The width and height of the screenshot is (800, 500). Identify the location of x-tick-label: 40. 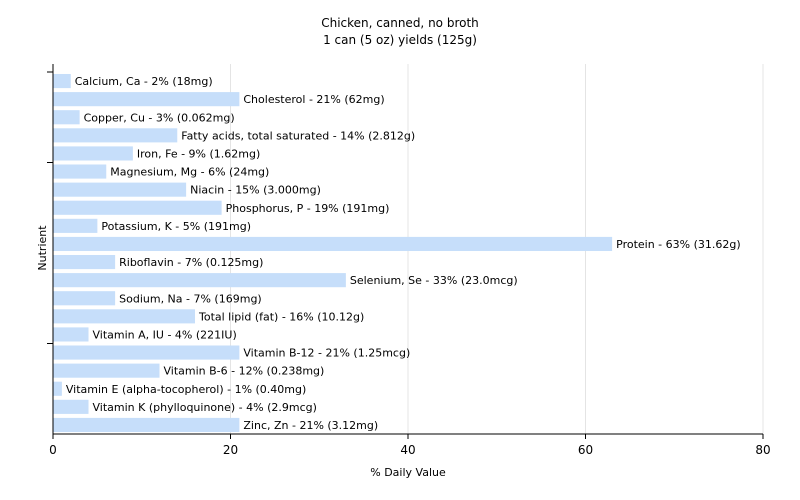
(407, 450).